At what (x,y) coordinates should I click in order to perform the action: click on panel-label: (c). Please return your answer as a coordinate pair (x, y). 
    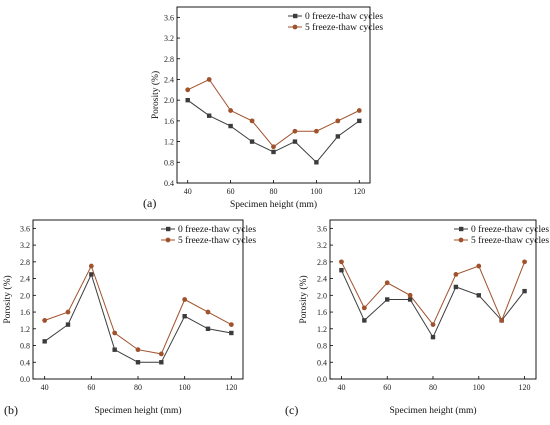
    Looking at the image, I should click on (291, 410).